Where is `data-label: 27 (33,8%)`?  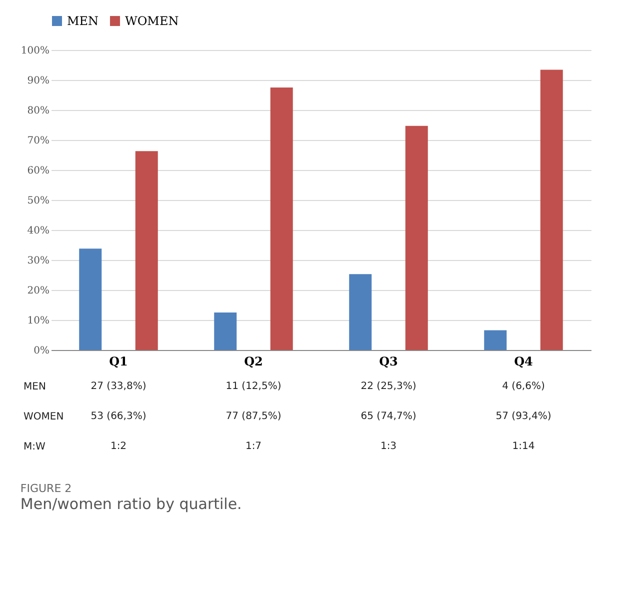
data-label: 27 (33,8%) is located at coordinates (118, 386).